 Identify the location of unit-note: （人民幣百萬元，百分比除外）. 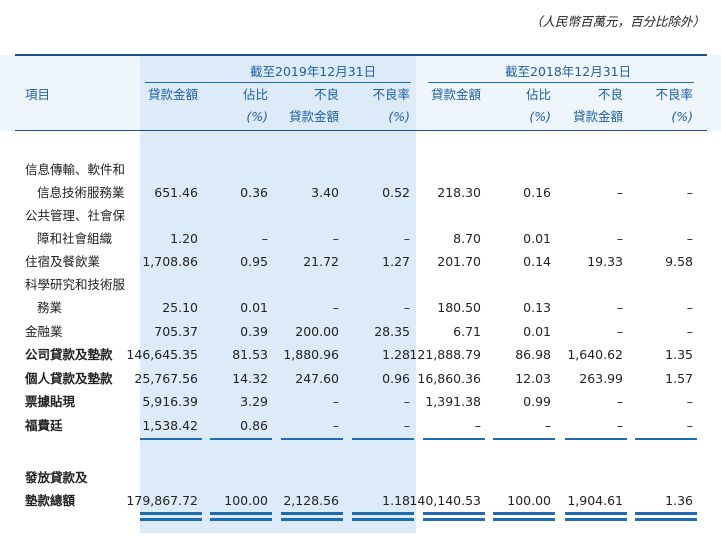
(617, 21).